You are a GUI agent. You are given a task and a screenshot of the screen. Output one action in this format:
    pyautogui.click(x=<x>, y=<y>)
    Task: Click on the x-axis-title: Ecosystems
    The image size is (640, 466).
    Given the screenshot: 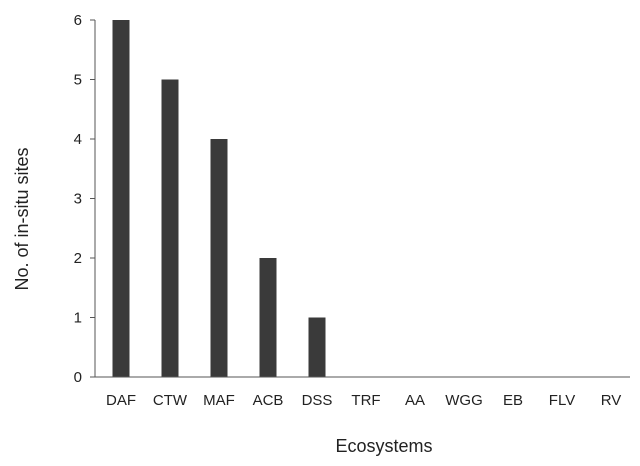 What is the action you would take?
    pyautogui.click(x=383, y=446)
    